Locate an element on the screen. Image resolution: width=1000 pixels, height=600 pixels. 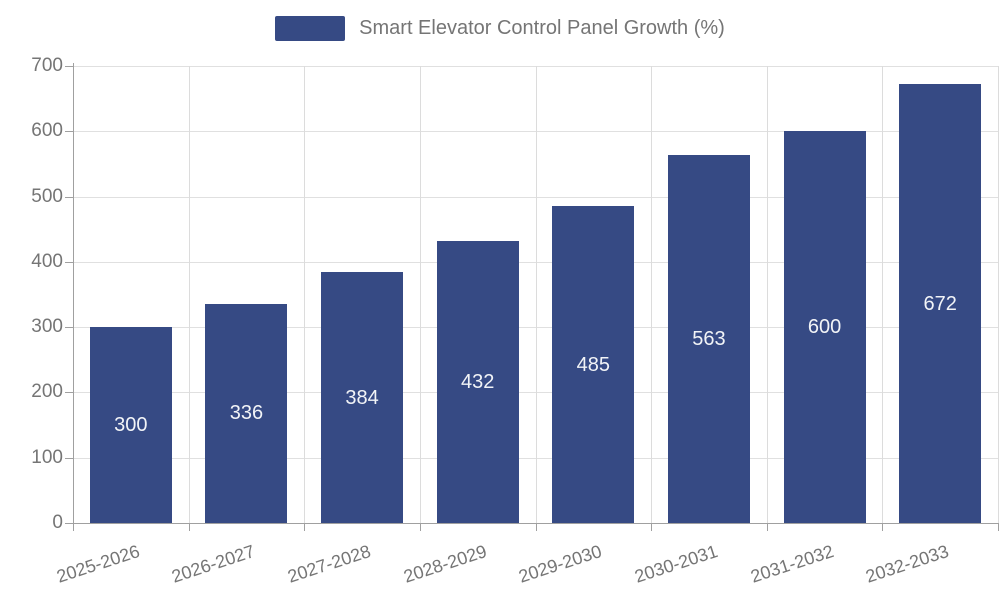
bar-value-label: 600 is located at coordinates (824, 327).